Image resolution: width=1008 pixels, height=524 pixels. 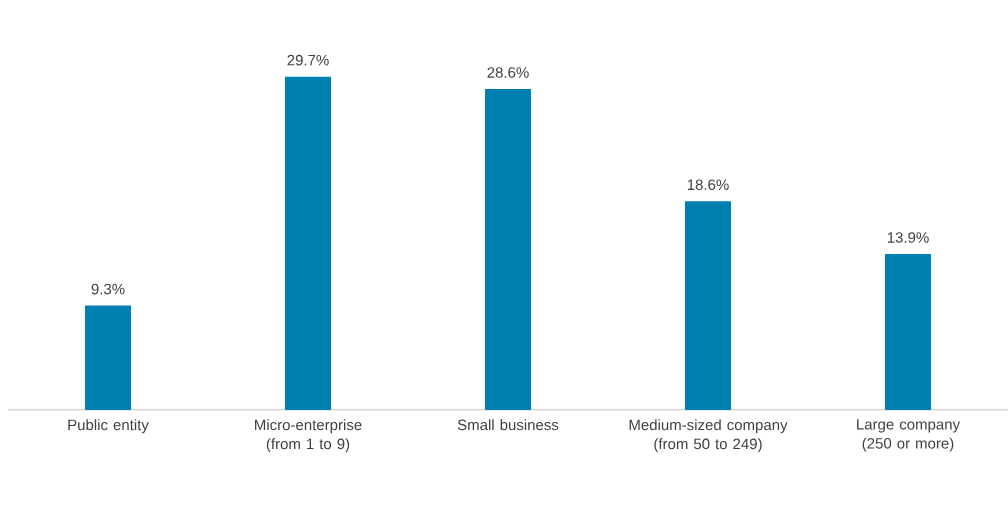 What do you see at coordinates (108, 289) in the screenshot?
I see `data-label: 9.3%` at bounding box center [108, 289].